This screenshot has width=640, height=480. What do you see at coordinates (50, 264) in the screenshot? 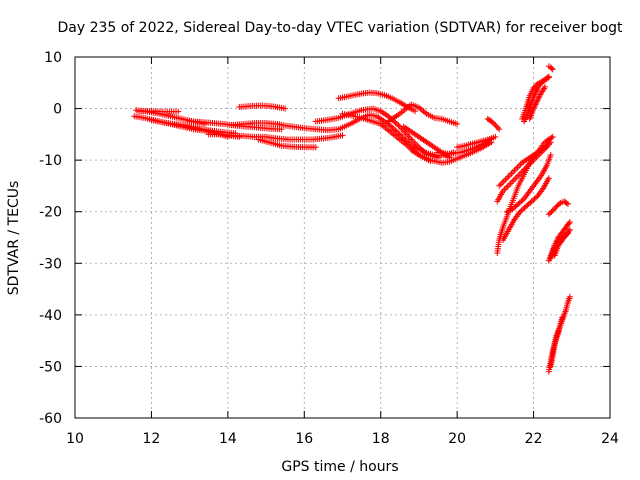
I see `y-tick-label: -30` at bounding box center [50, 264].